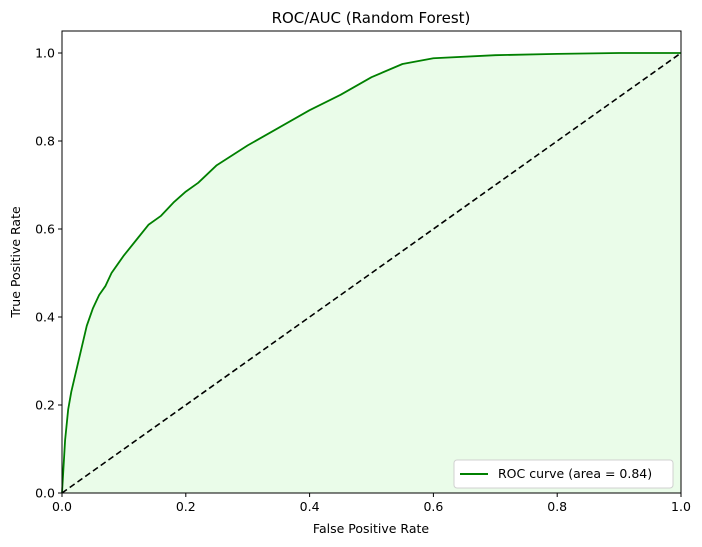 The width and height of the screenshot is (702, 547). Describe the element at coordinates (15, 262) in the screenshot. I see `y-axis-label: True Positive Rate` at that location.